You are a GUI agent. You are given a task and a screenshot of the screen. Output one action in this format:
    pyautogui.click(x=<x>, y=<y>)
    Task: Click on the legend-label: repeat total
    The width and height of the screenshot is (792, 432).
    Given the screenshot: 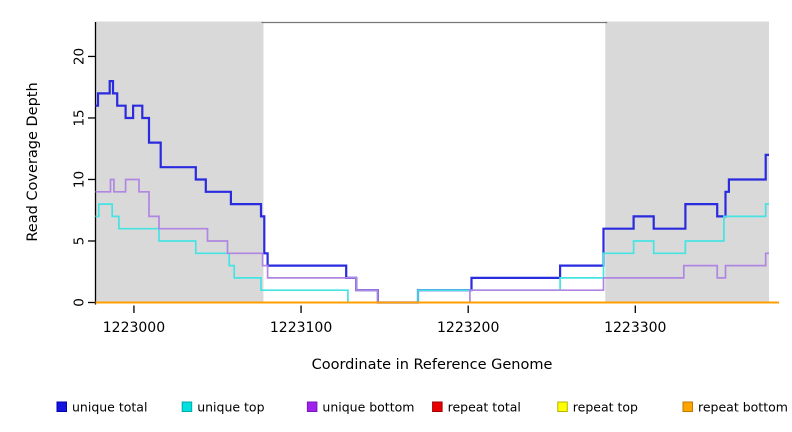 What is the action you would take?
    pyautogui.click(x=484, y=407)
    